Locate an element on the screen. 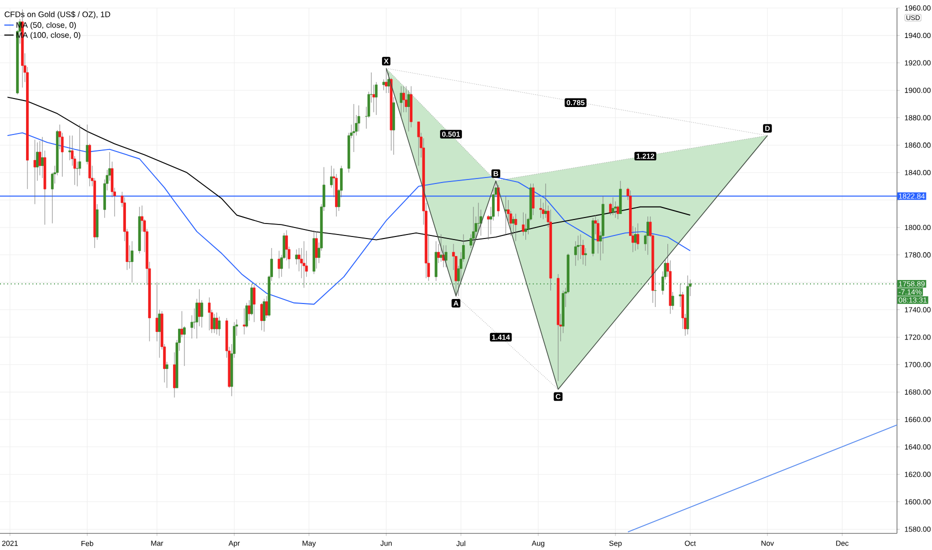 This screenshot has height=550, width=932. chart-title: CFDs on Gold (US$ / OZ), 1D is located at coordinates (57, 15).